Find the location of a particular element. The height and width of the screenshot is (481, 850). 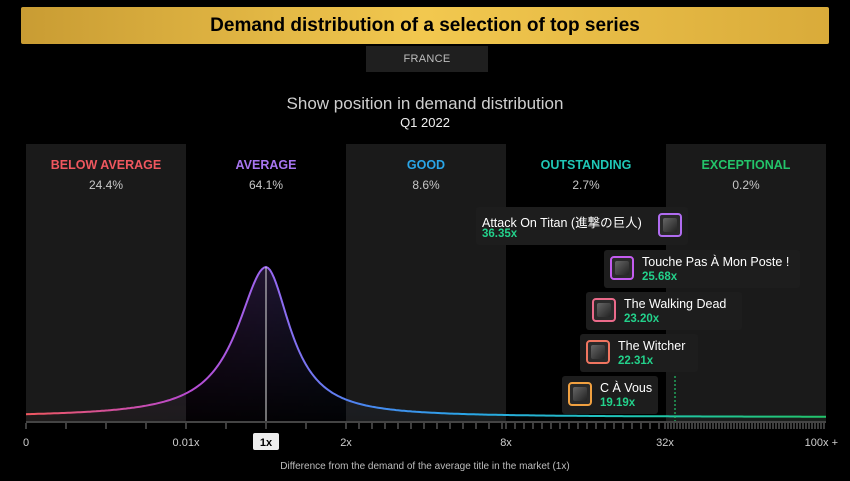

walking-dead-thumbnail is located at coordinates (604, 310).